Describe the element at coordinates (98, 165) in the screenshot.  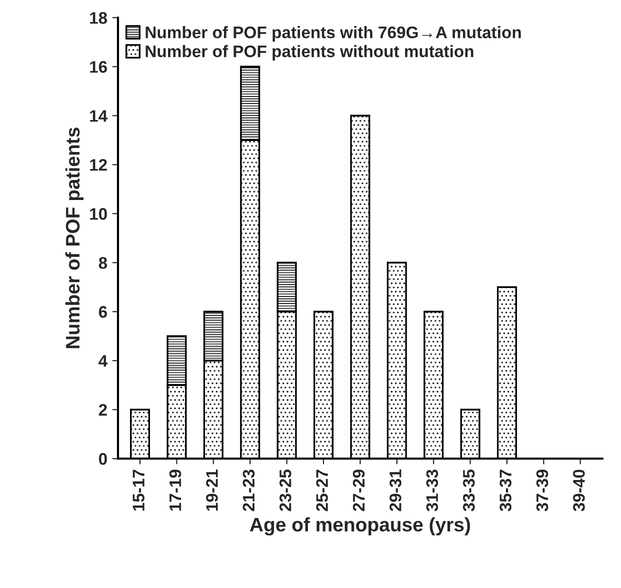
I see `y-tick-label: 12` at that location.